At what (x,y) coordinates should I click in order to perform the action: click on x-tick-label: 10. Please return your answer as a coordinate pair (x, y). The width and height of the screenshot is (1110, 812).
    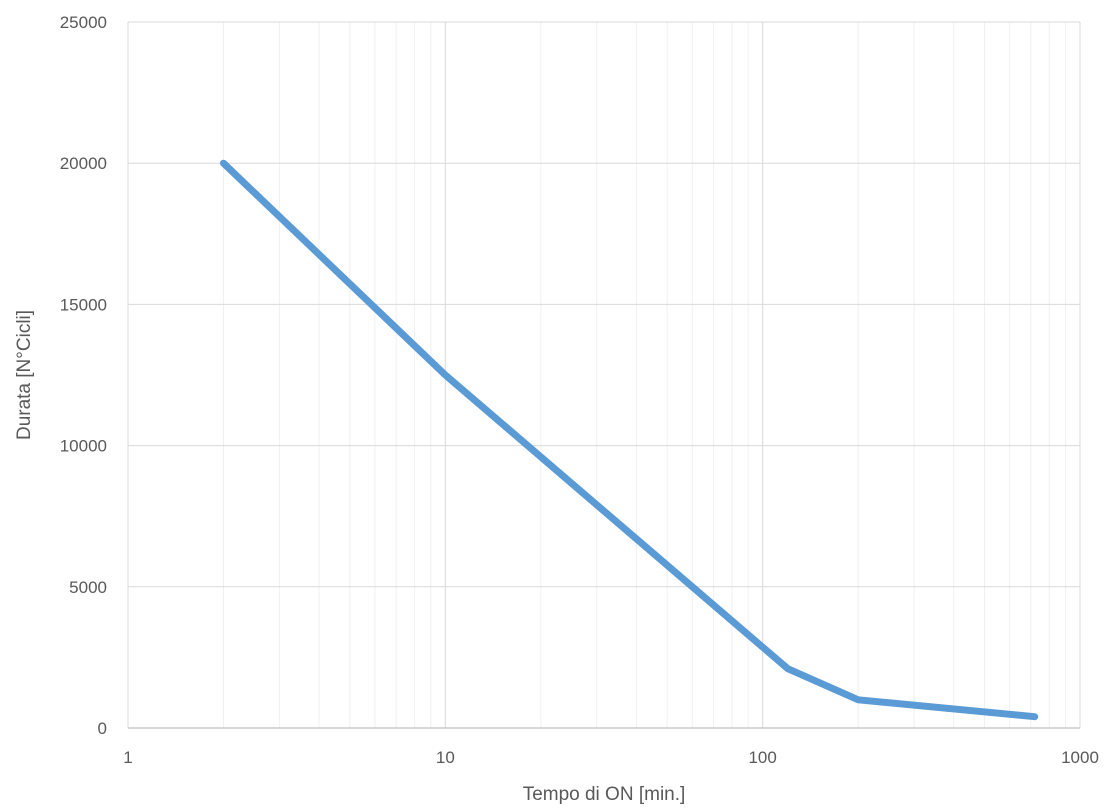
    Looking at the image, I should click on (445, 757).